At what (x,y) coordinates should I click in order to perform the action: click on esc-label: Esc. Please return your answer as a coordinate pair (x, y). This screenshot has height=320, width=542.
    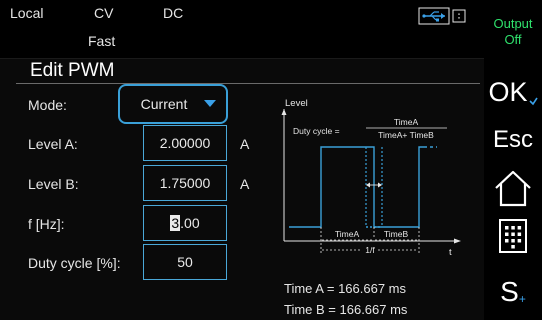
    Looking at the image, I should click on (512, 139).